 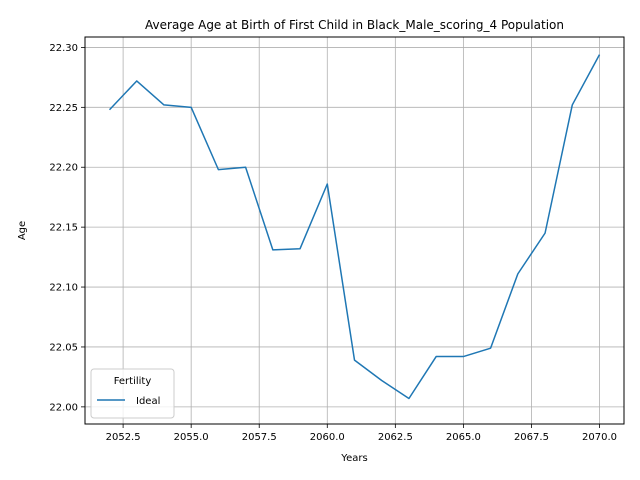 I want to click on legend-box, so click(x=132, y=393).